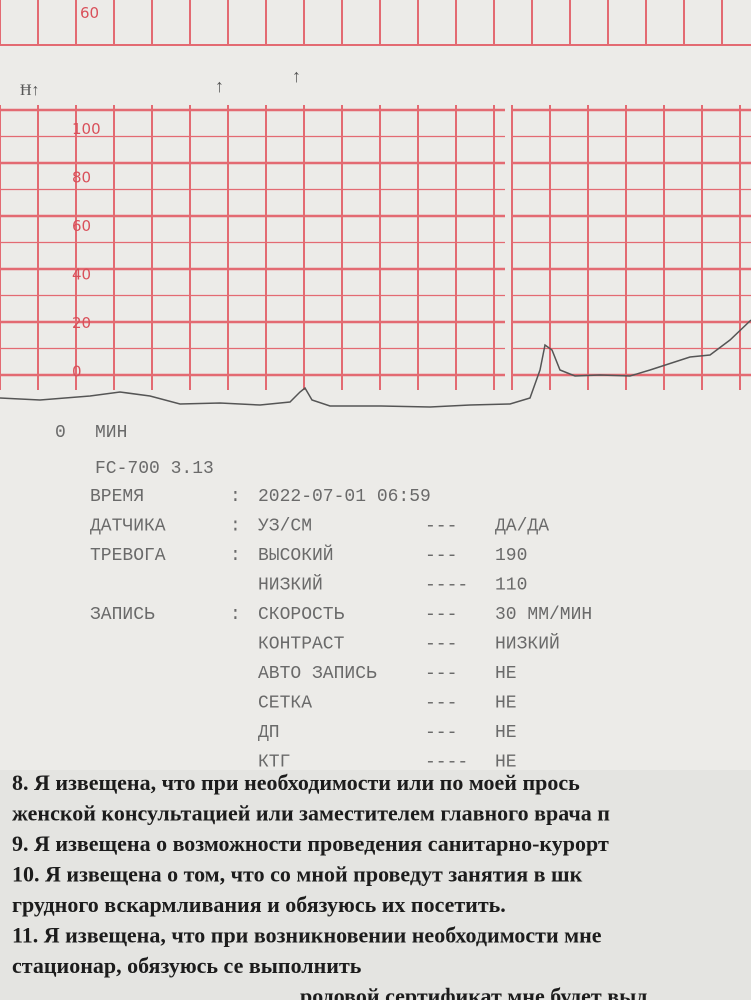 The image size is (751, 1000). What do you see at coordinates (269, 733) in the screenshot?
I see `printout-key: ДП` at bounding box center [269, 733].